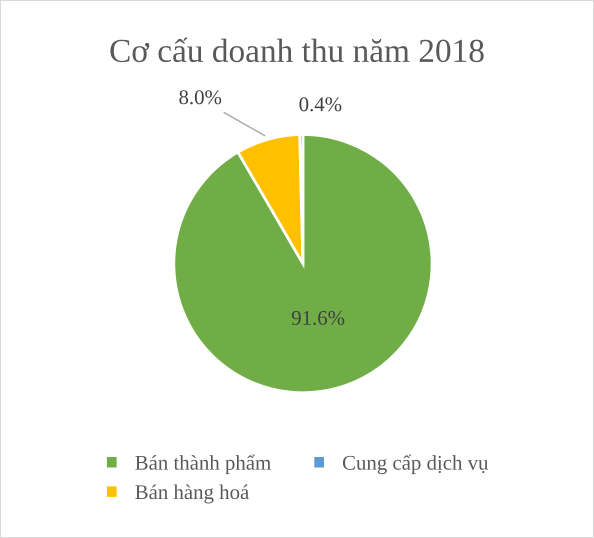 Image resolution: width=594 pixels, height=538 pixels. Describe the element at coordinates (415, 464) in the screenshot. I see `legend-label: Cung cấp dịch vụ` at that location.